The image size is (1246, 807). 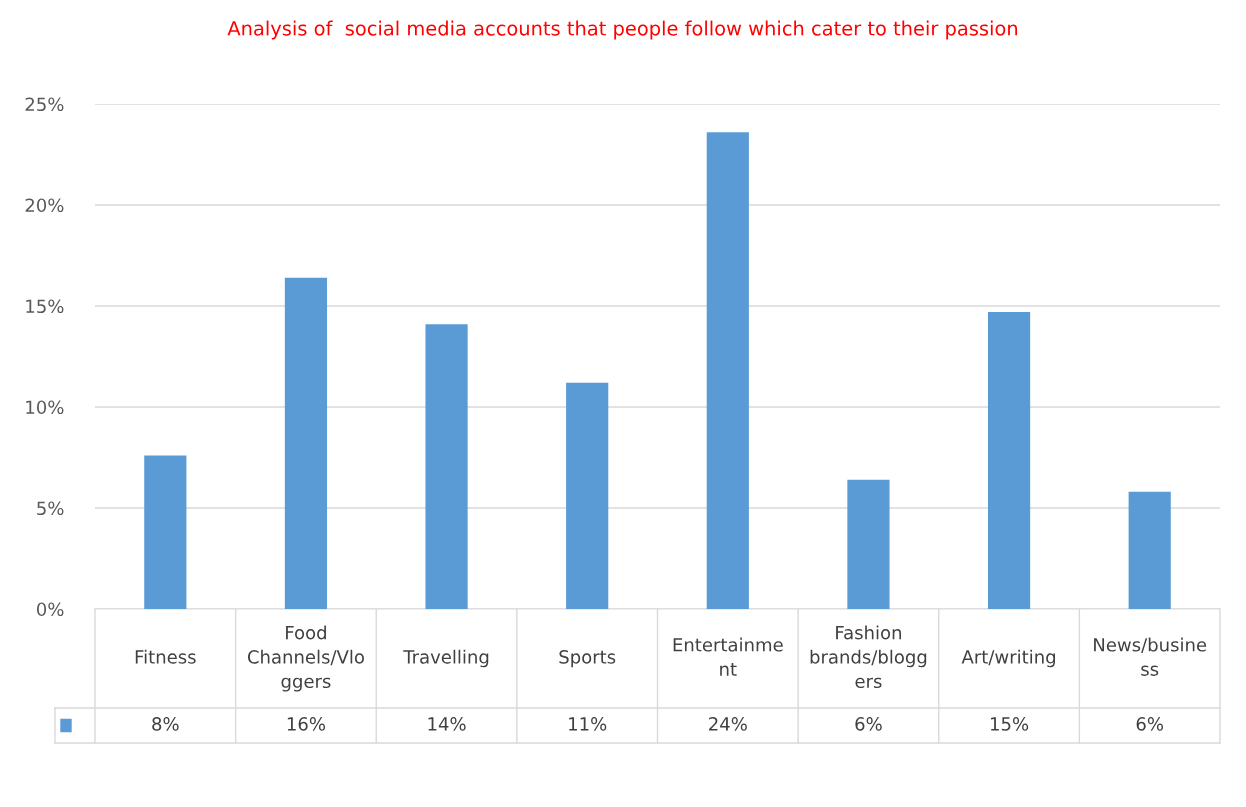 I want to click on x-tick-label: Sports, so click(x=587, y=659).